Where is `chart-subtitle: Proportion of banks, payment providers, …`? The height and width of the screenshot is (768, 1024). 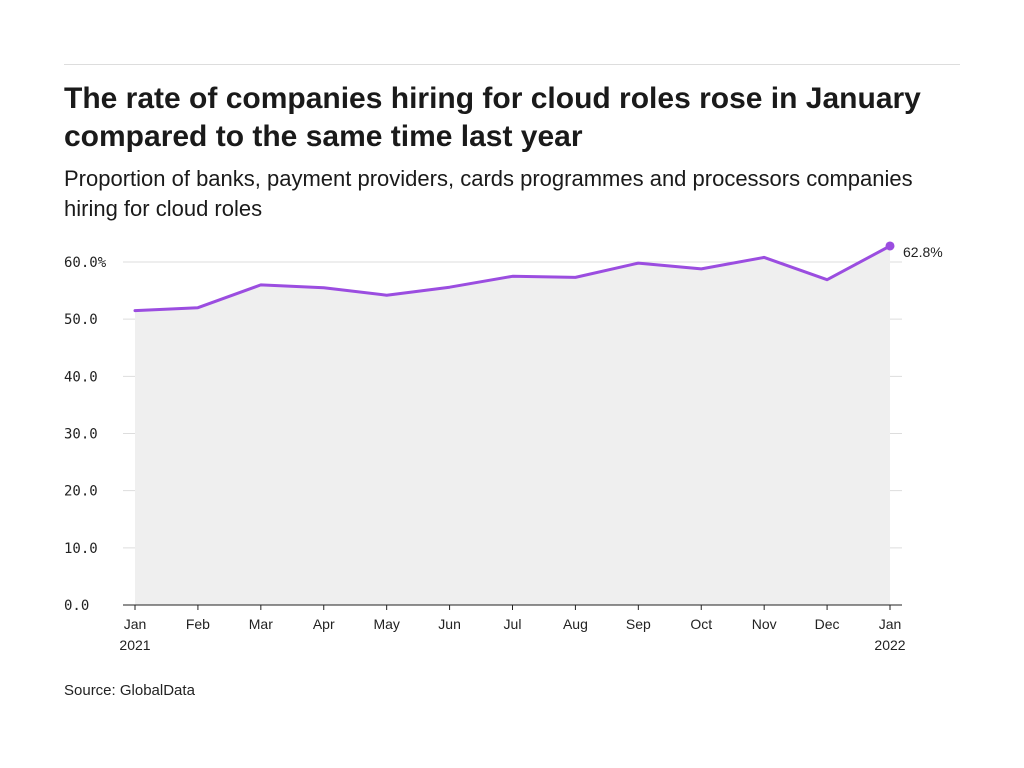 chart-subtitle: Proportion of banks, payment providers, … is located at coordinates (488, 193).